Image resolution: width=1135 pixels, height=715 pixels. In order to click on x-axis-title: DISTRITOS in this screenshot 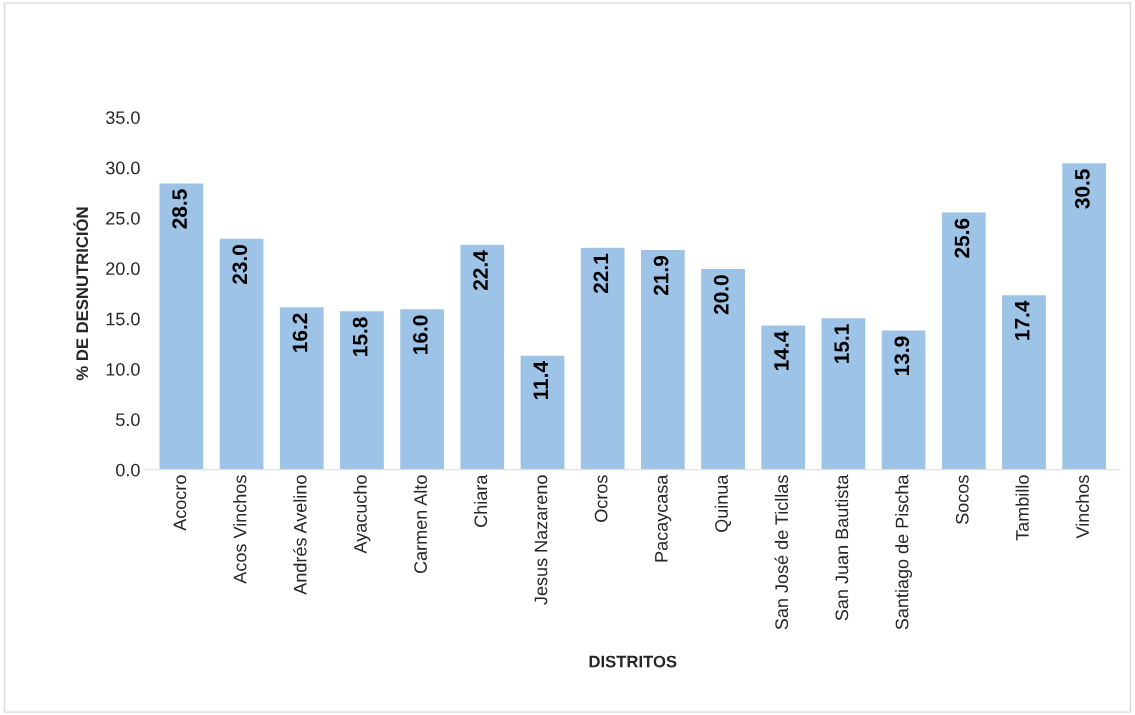, I will do `click(633, 661)`.